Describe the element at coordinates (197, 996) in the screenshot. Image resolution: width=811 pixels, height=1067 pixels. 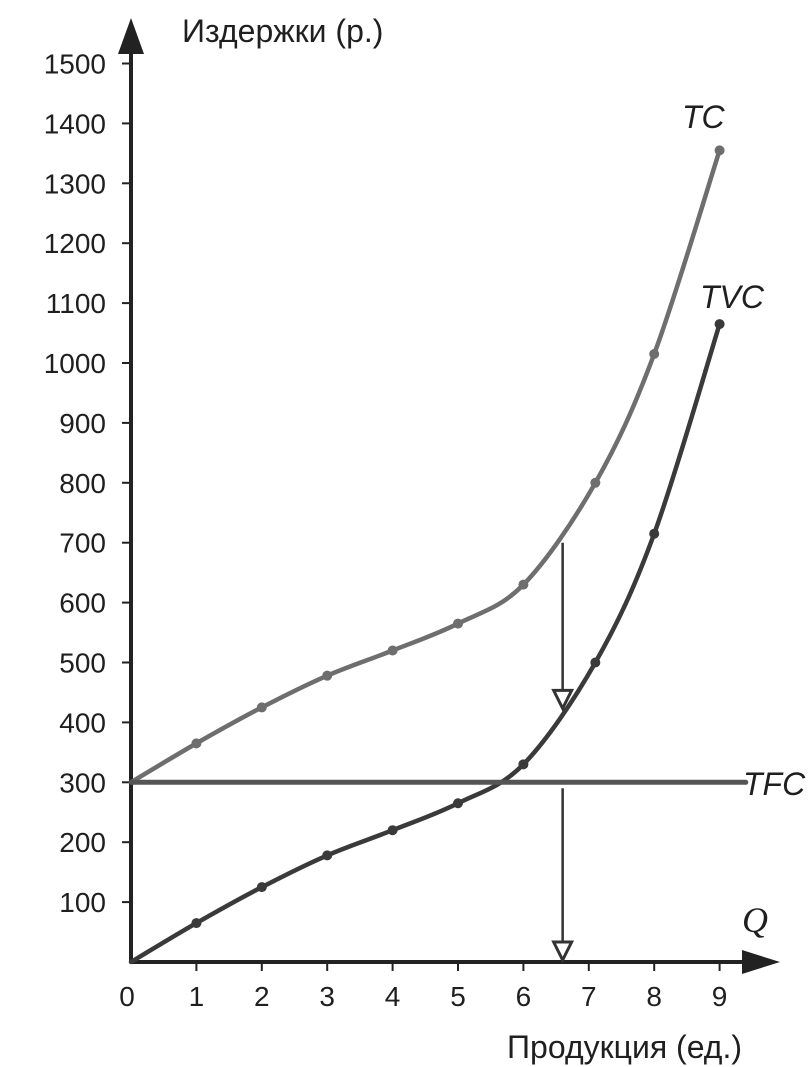
I see `x-tick-label: 1` at that location.